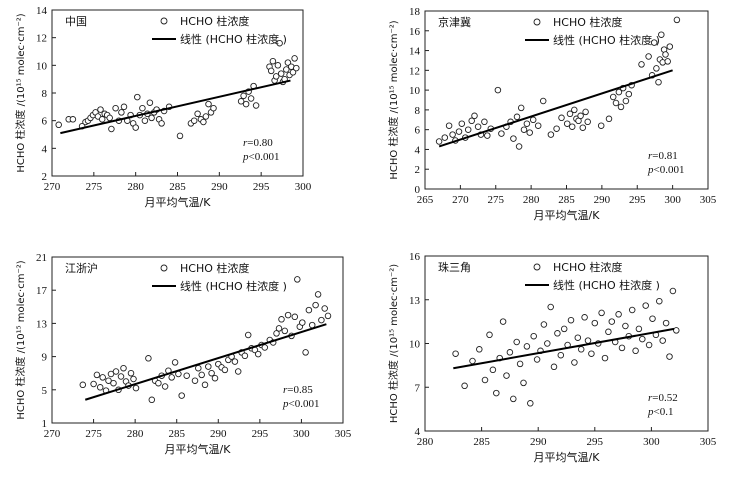 Image resolution: width=745 pixels, height=478 pixels. What do you see at coordinates (454, 22) in the screenshot?
I see `panel-label: 京津冀` at bounding box center [454, 22].